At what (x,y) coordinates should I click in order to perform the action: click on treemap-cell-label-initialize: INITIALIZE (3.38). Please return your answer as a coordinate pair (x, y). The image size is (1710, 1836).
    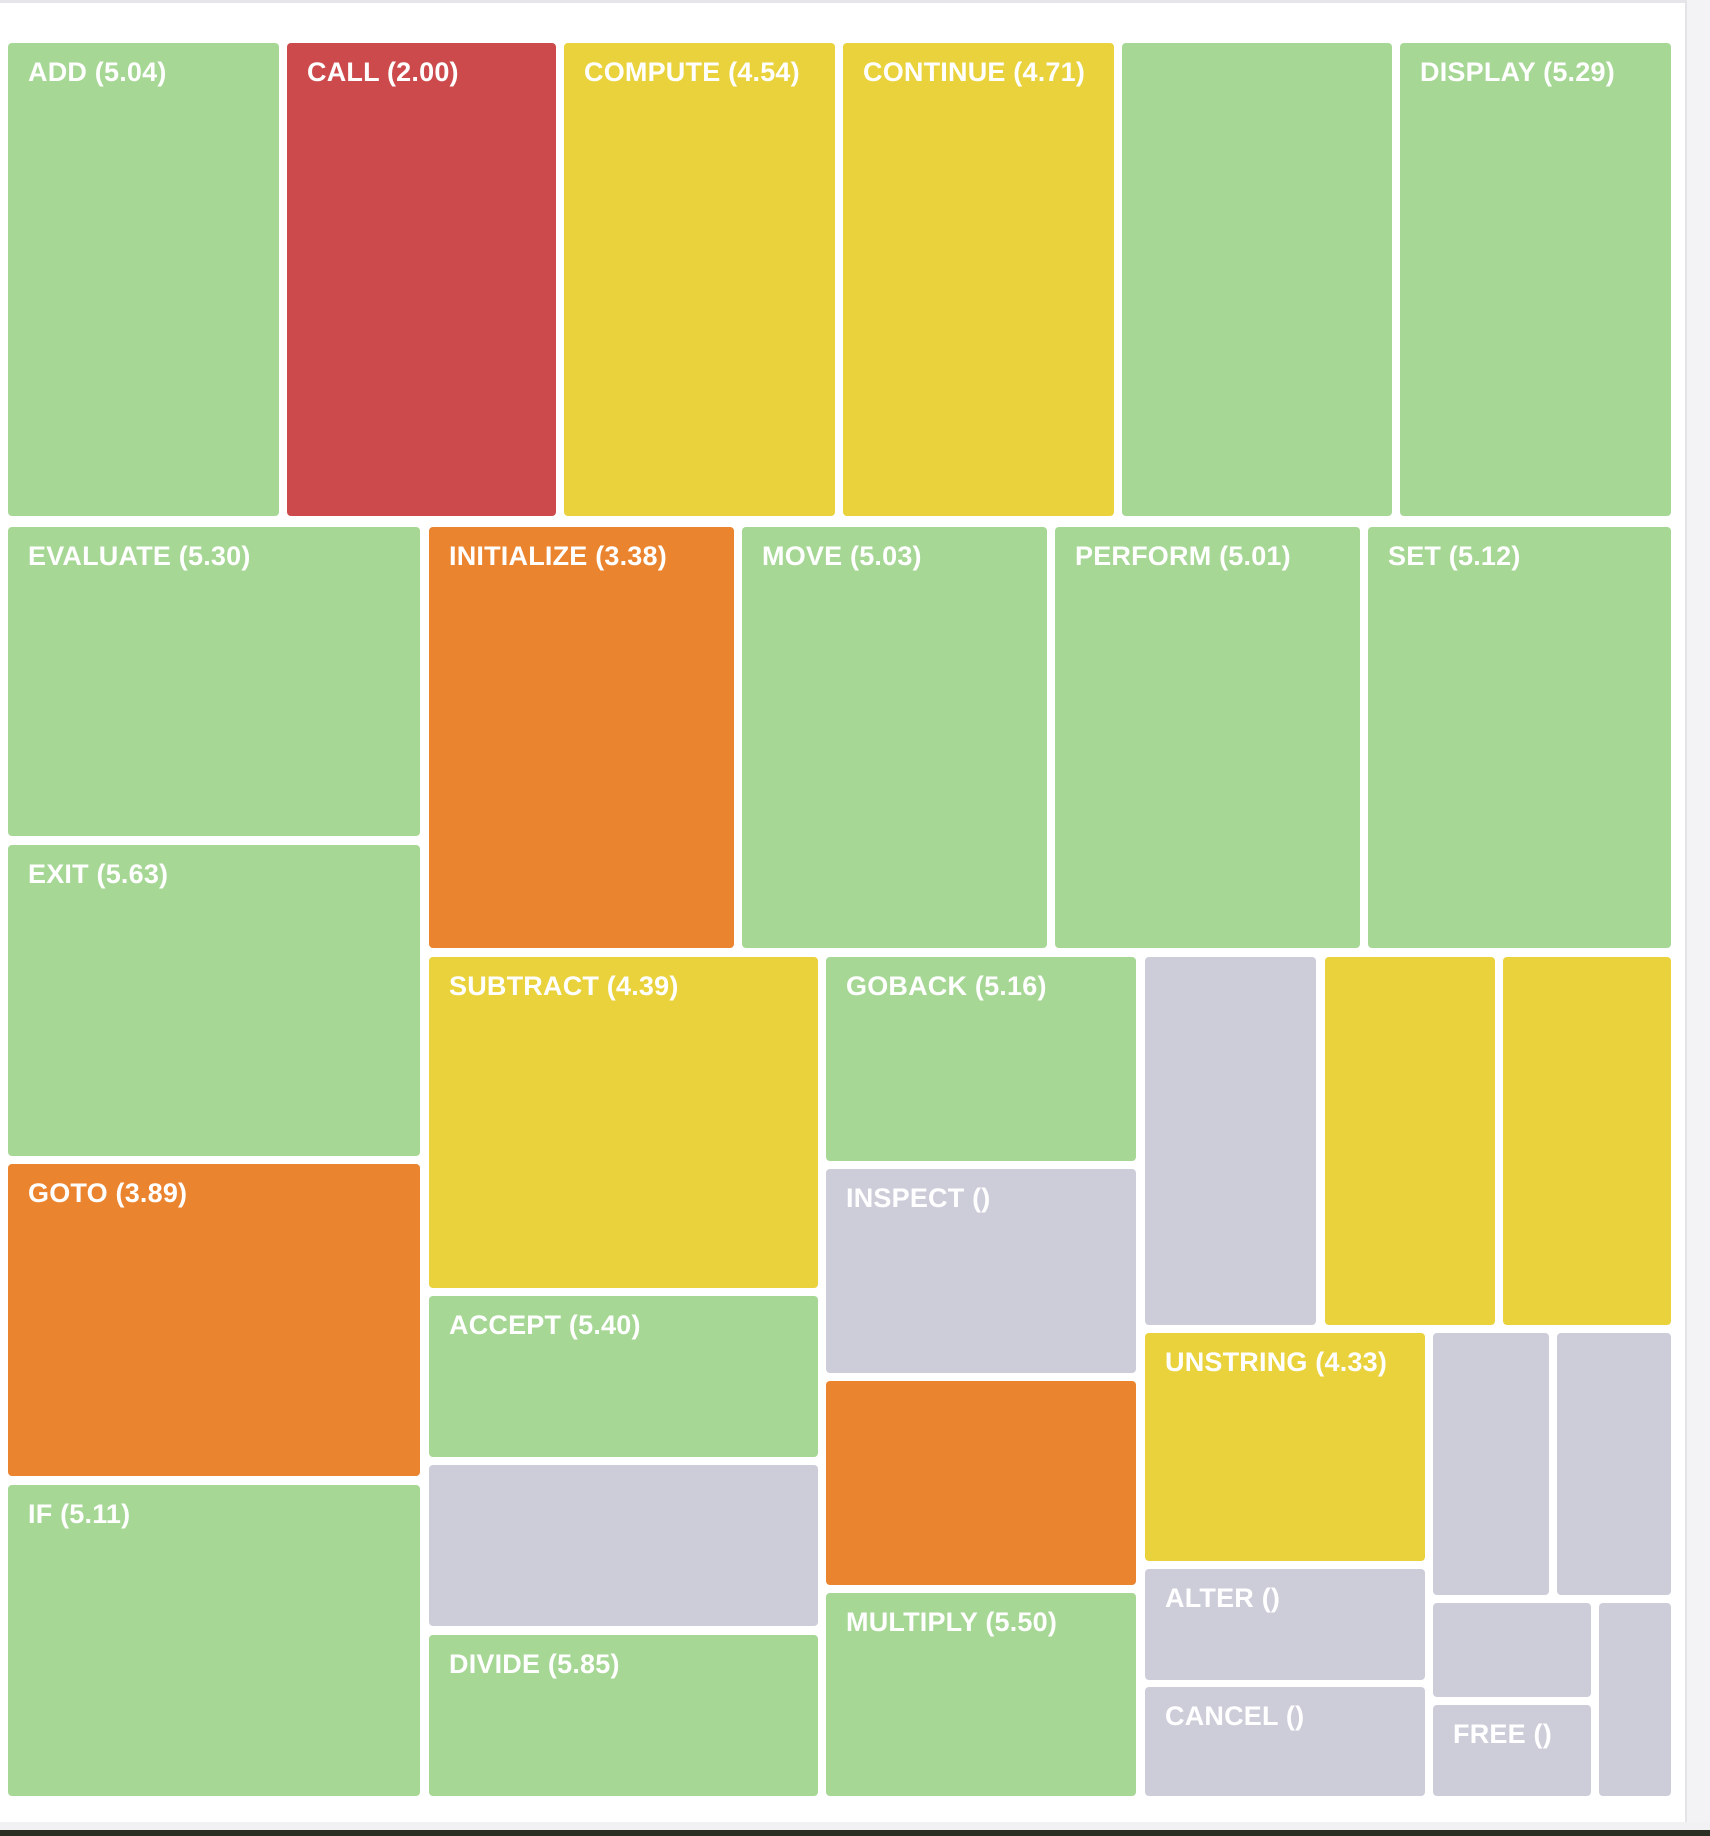
    Looking at the image, I should click on (558, 556).